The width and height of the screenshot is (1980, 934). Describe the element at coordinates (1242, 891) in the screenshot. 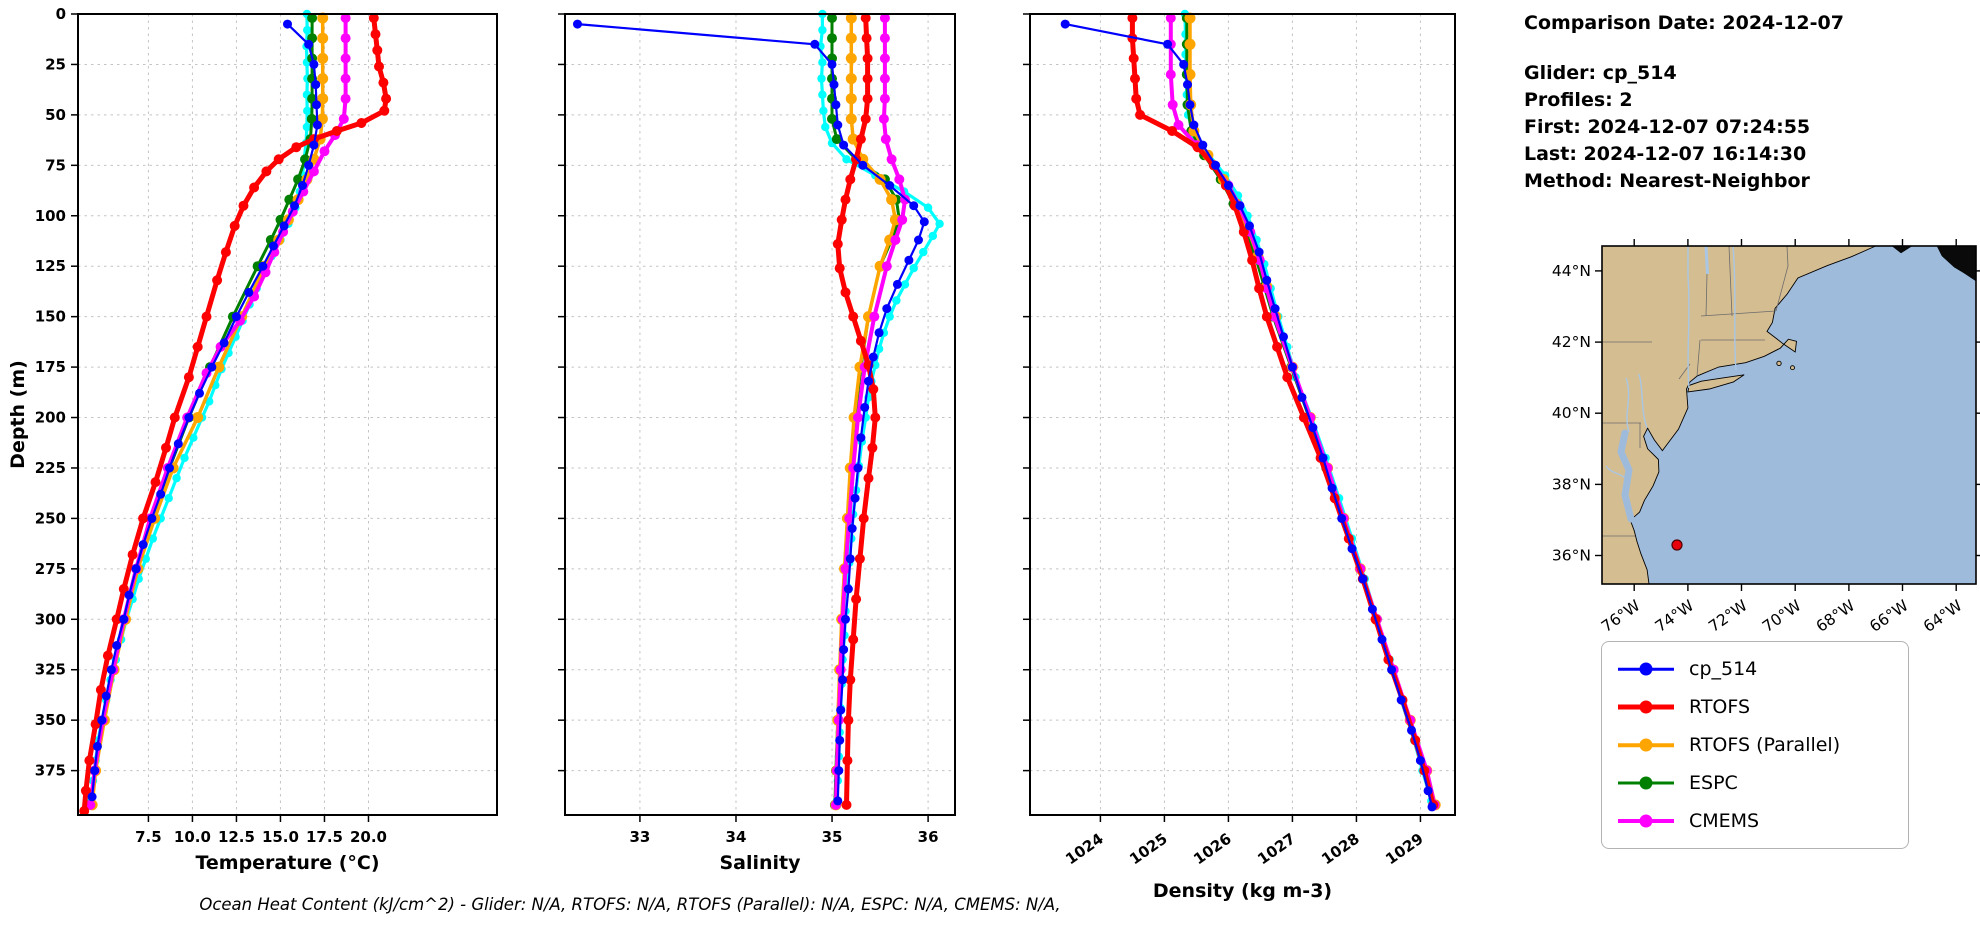

I see `x-axis-title-density: Density (kg m-3)` at that location.